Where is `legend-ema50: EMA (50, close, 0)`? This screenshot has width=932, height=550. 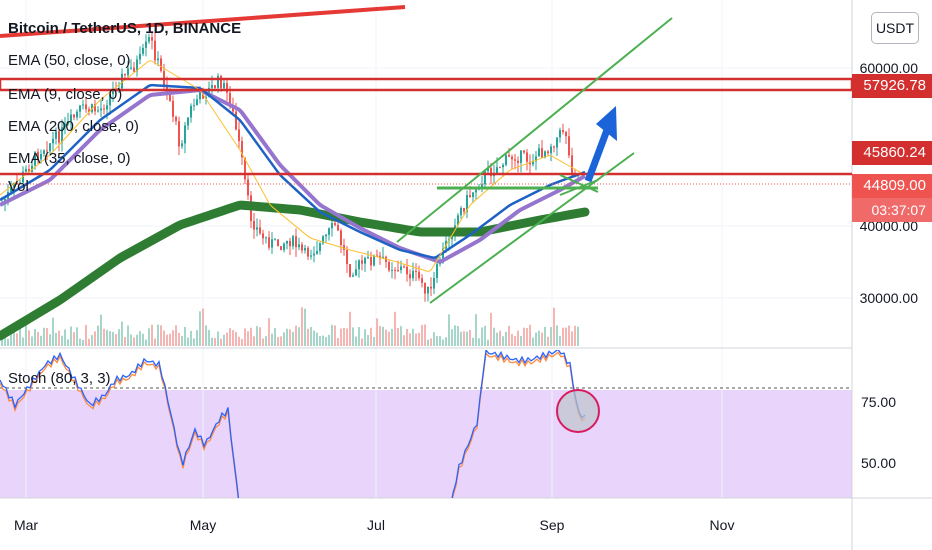
legend-ema50: EMA (50, close, 0) is located at coordinates (69, 60).